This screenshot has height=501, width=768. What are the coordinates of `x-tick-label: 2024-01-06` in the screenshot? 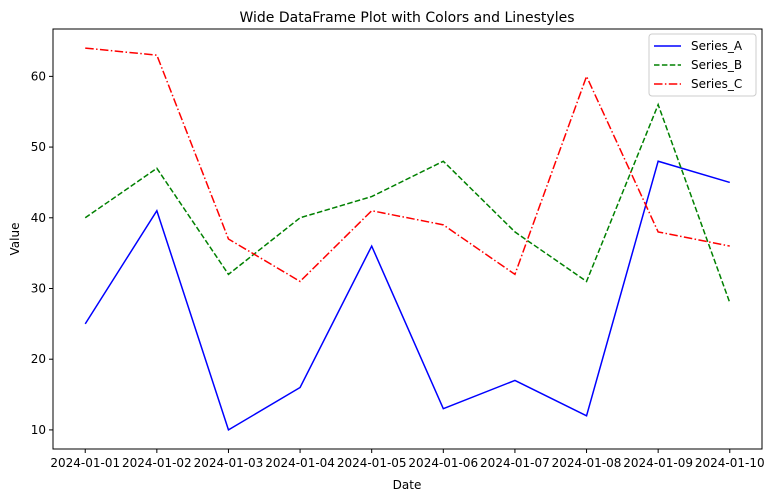 It's located at (443, 463).